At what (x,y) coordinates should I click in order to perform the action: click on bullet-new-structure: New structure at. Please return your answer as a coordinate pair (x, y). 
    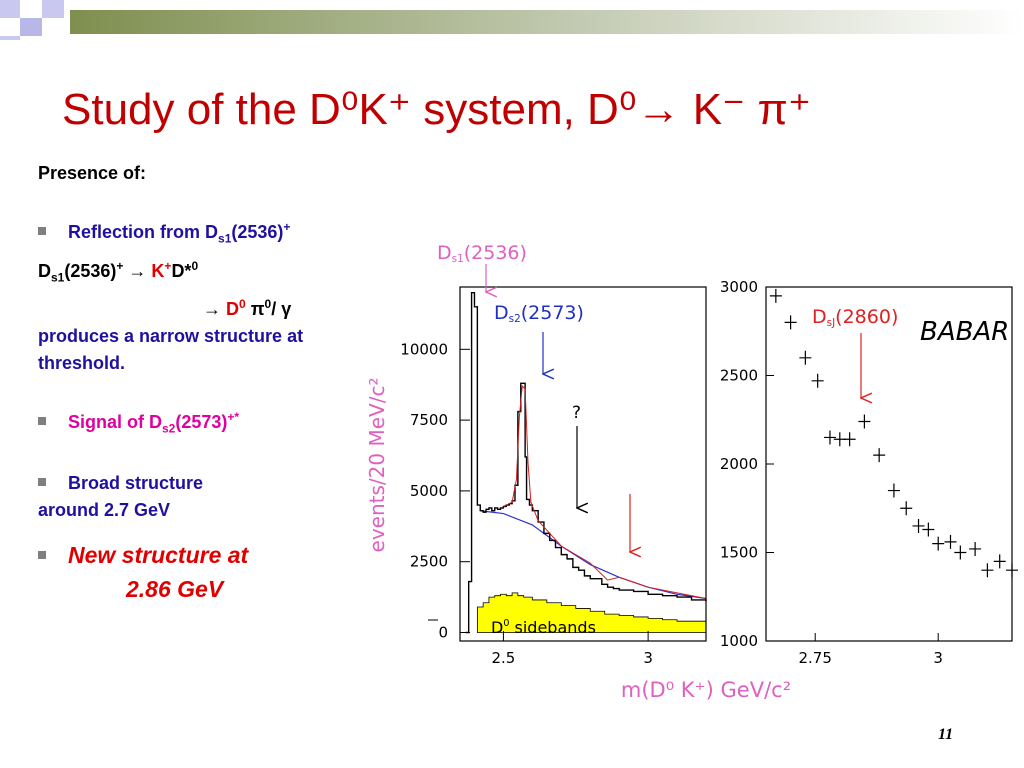
    Looking at the image, I should click on (203, 555).